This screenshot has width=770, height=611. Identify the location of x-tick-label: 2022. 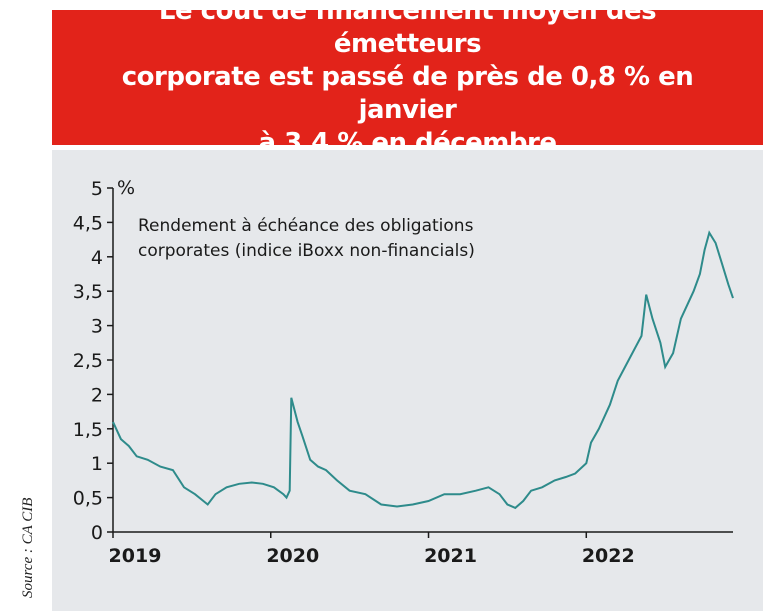
(608, 556).